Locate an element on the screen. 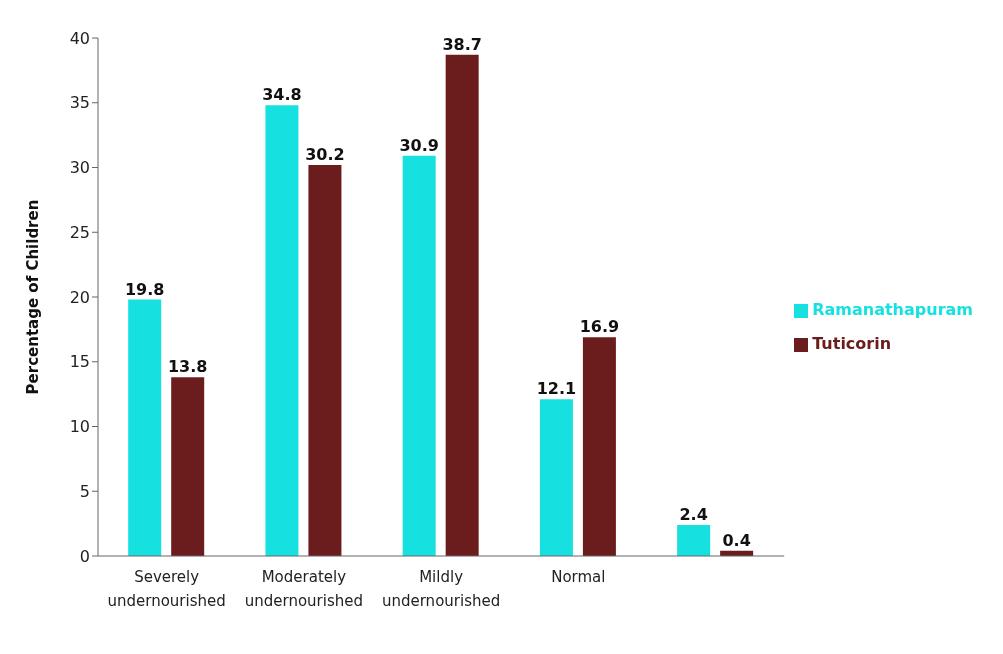 Image resolution: width=1003 pixels, height=654 pixels. data-label: 38.7 is located at coordinates (462, 44).